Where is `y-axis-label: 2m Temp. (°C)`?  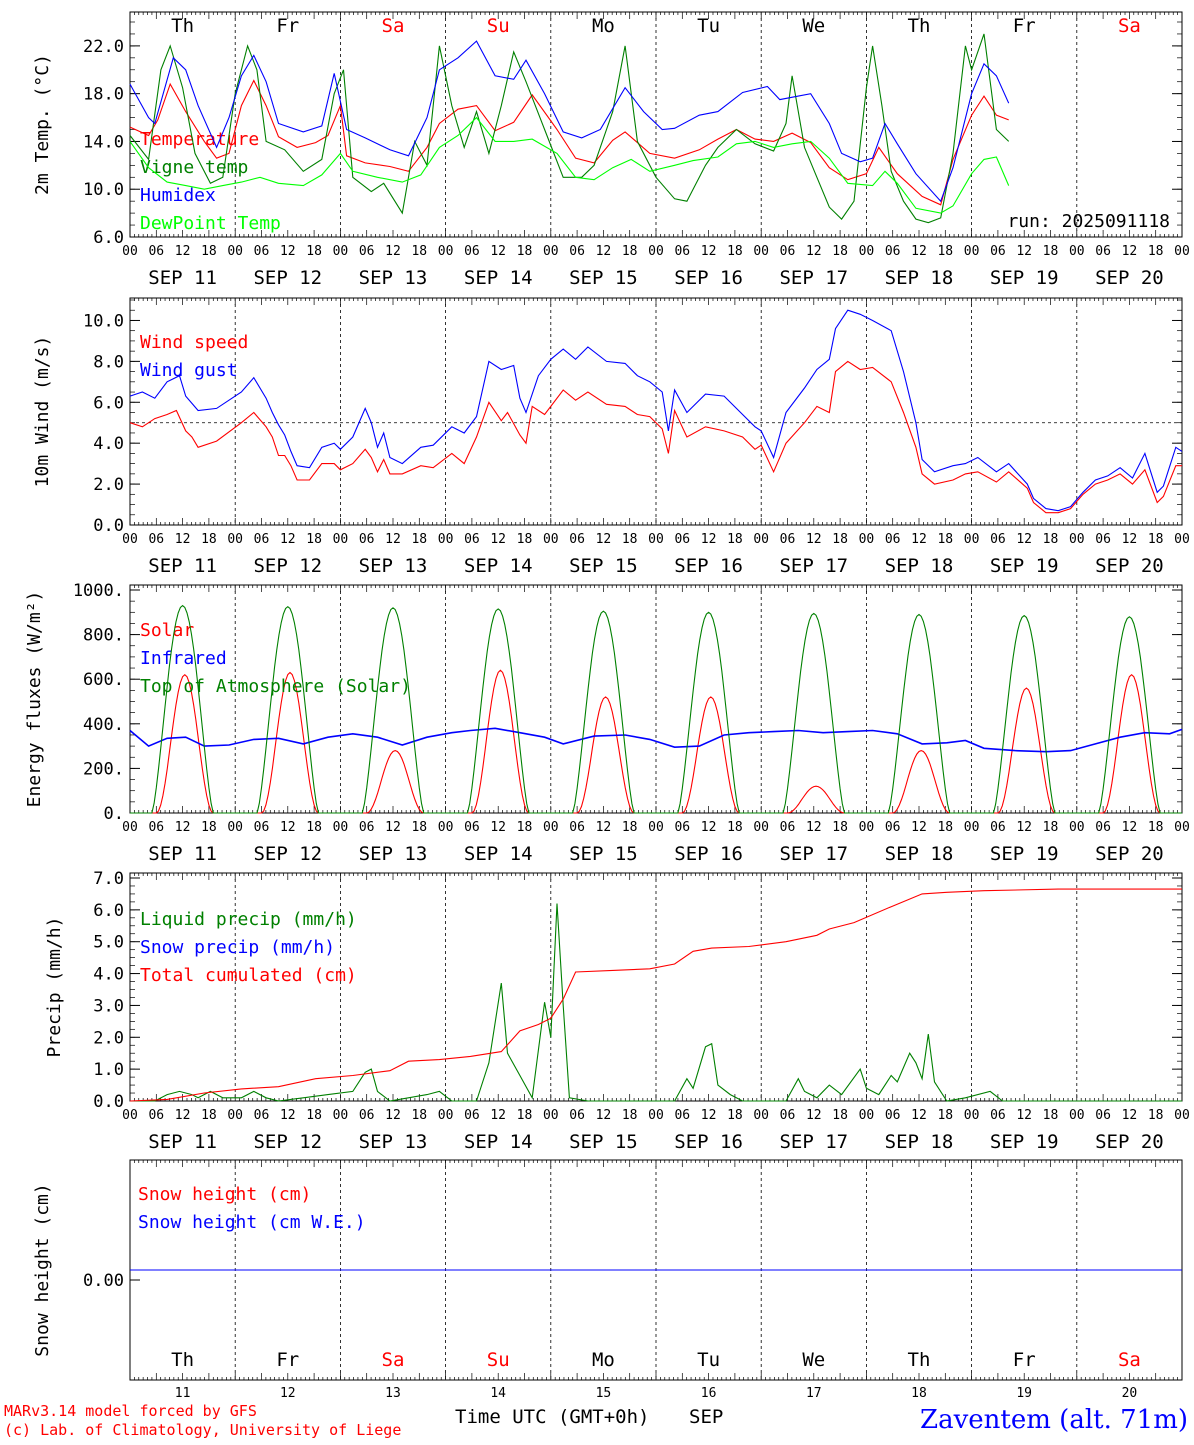
y-axis-label: 2m Temp. (°C) is located at coordinates (42, 124).